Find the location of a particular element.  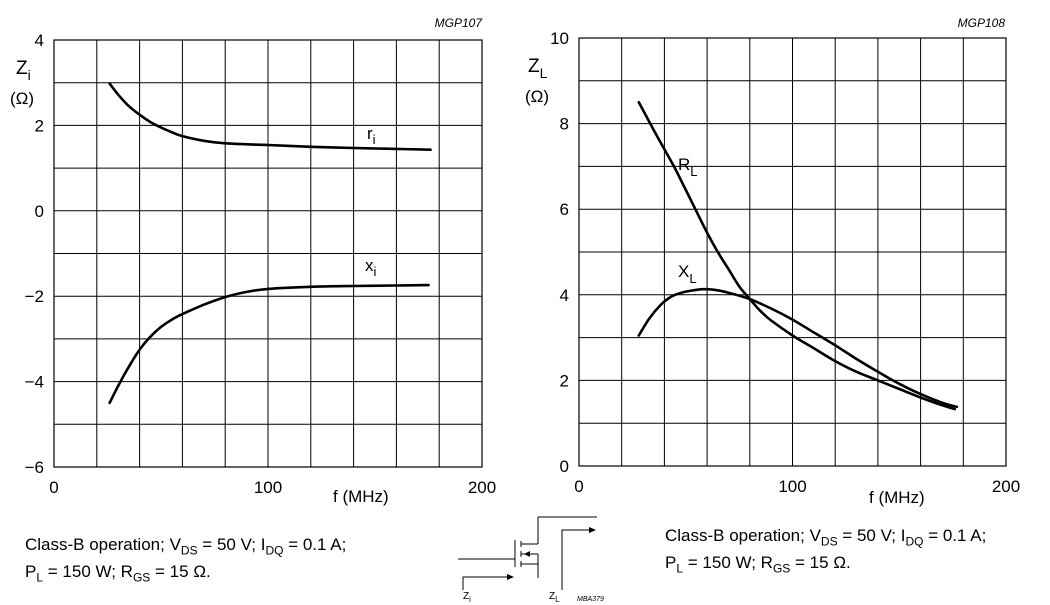

chart1-x-ticks: 0 100 200 is located at coordinates (272, 487).